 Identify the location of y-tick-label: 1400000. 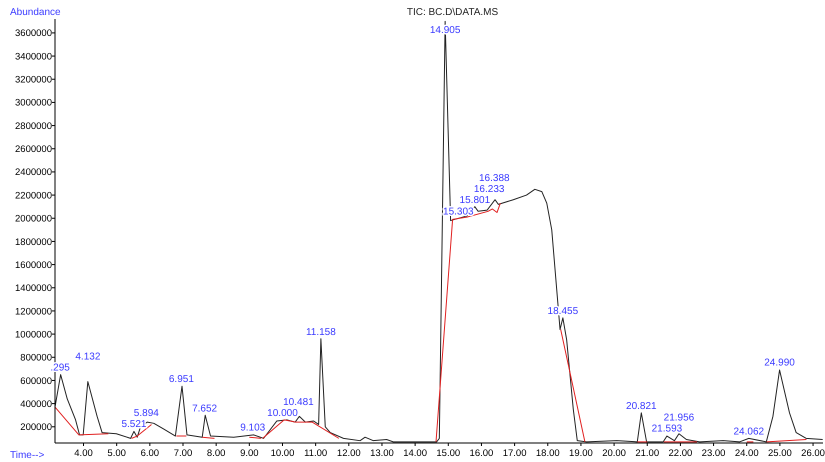
(33, 288).